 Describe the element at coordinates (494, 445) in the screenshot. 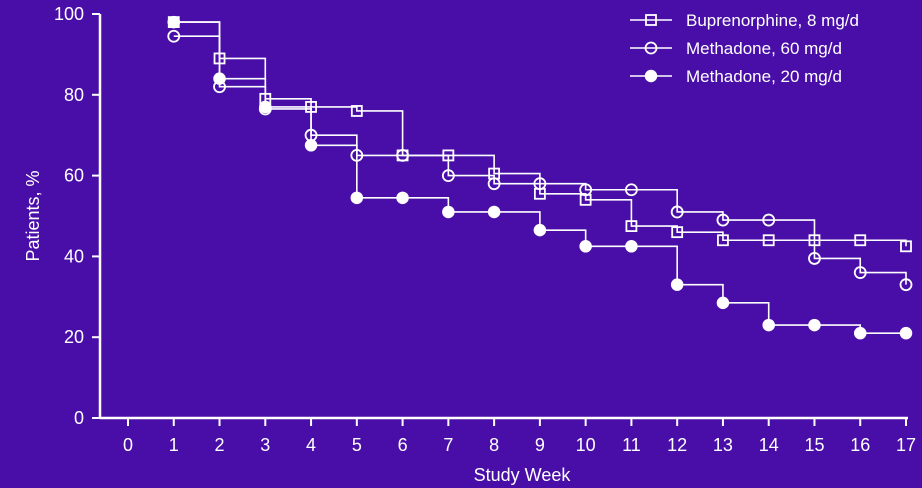

I see `x-tick-label: 8` at that location.